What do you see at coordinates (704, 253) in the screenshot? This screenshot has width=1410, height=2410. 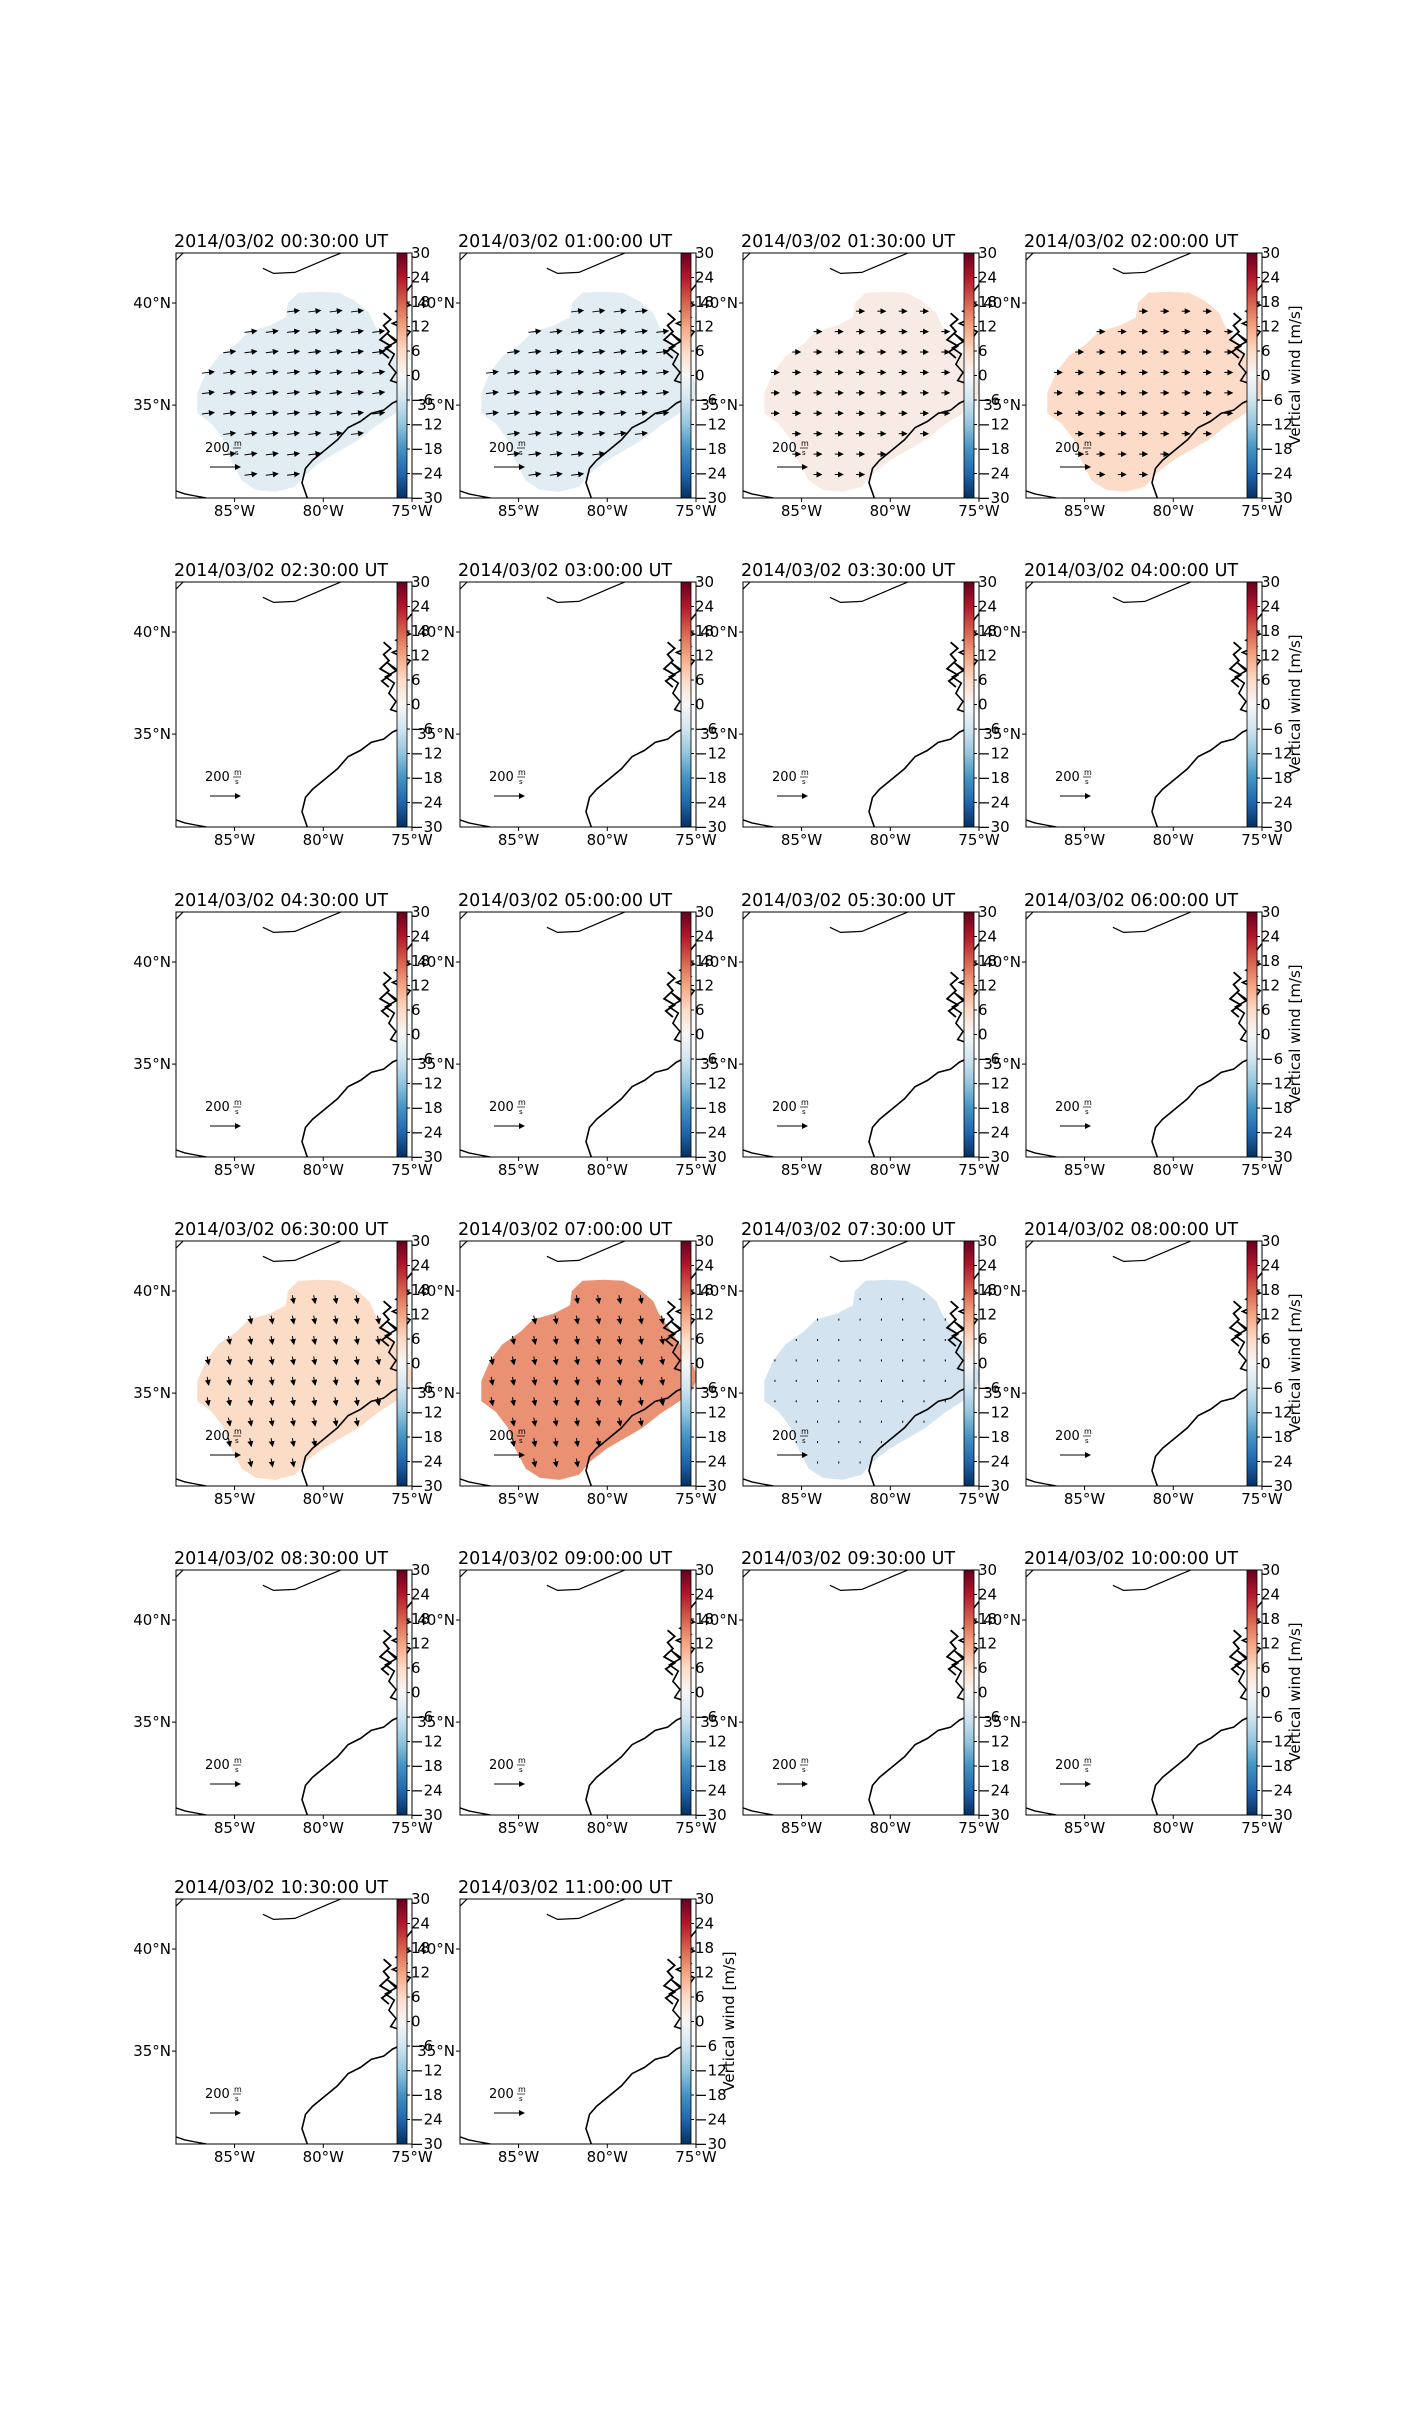 I see `colorbar-tick-label: 30` at bounding box center [704, 253].